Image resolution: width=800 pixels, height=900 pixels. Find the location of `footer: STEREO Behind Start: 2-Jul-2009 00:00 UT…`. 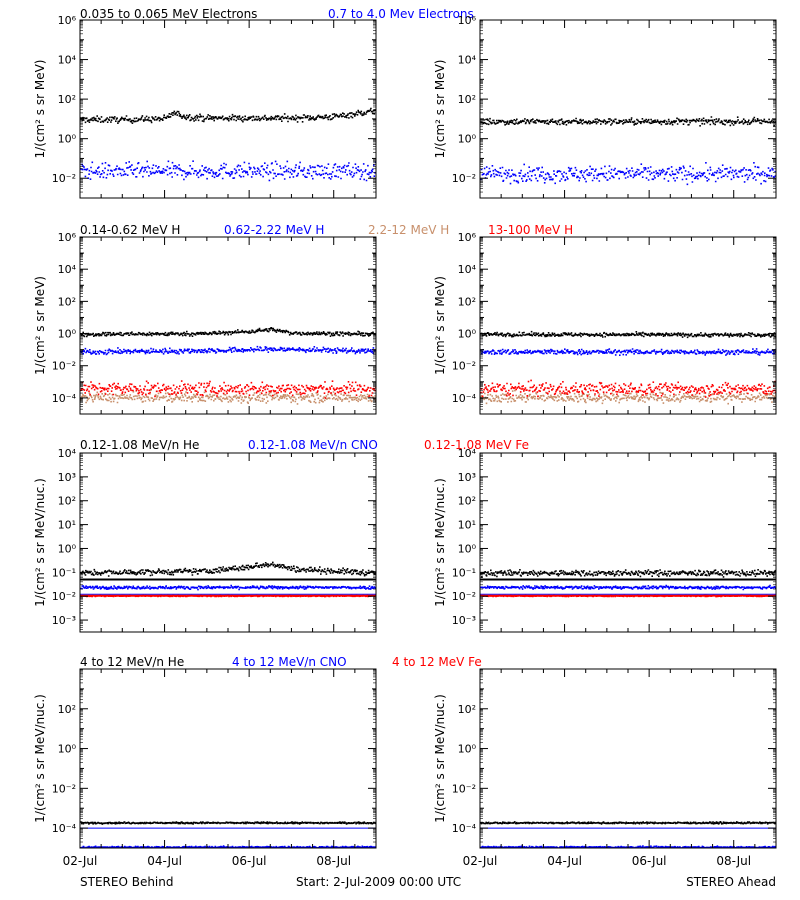

footer: STEREO Behind Start: 2-Jul-2009 00:00 UT… is located at coordinates (428, 882).